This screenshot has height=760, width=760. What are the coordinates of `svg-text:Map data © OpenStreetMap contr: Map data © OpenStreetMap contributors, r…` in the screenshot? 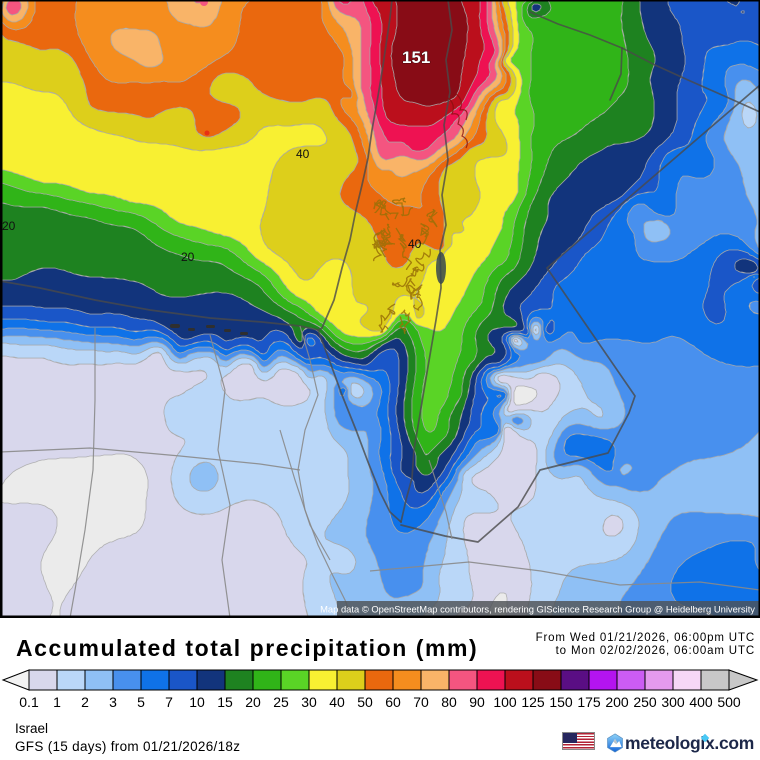 It's located at (537, 609).